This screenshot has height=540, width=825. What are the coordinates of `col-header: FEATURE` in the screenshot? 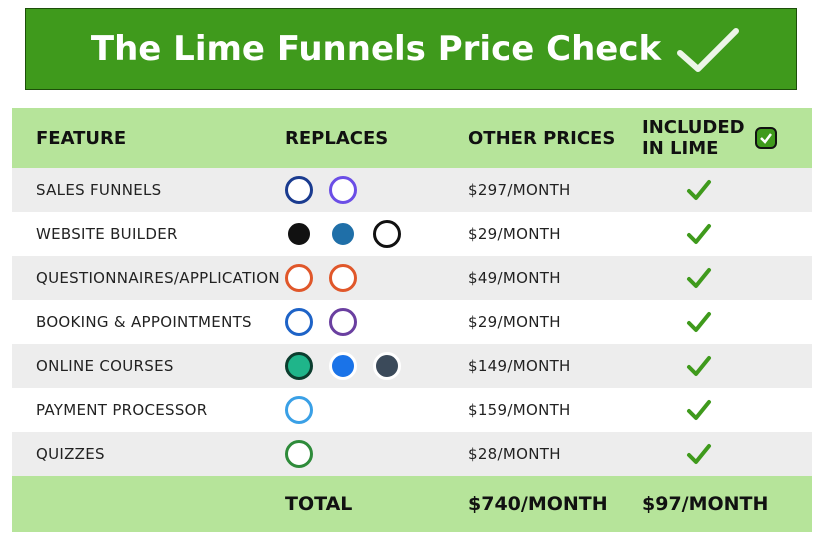 It's located at (81, 138).